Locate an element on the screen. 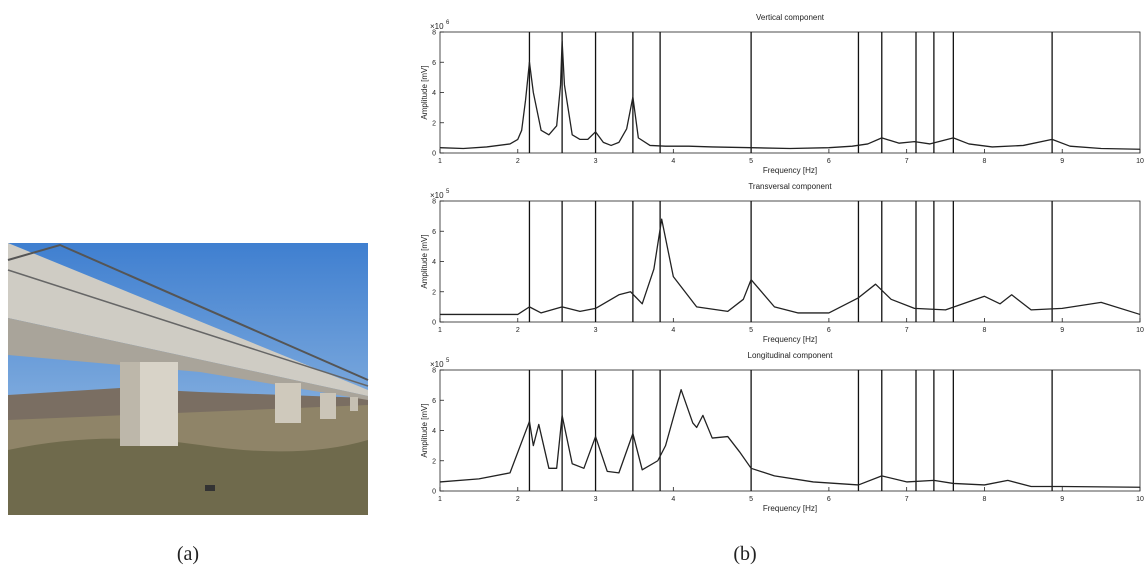 The width and height of the screenshot is (1144, 577). scale-exponent: 6 is located at coordinates (448, 23).